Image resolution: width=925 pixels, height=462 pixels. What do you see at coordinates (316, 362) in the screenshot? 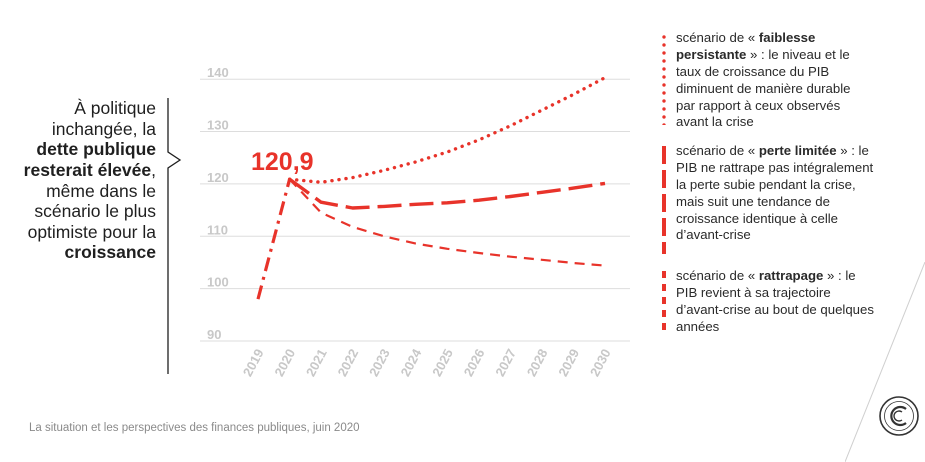
I see `x-tick-label: 2021` at bounding box center [316, 362].